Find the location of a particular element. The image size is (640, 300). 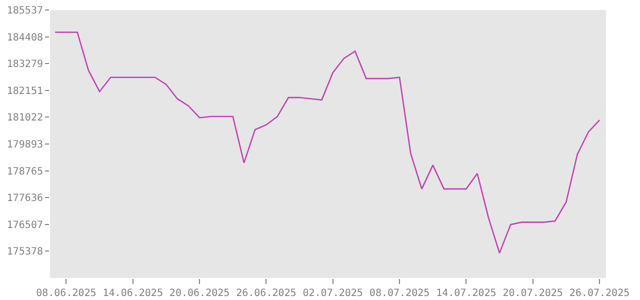

x-tick-label: 20.06.2025 is located at coordinates (199, 293).